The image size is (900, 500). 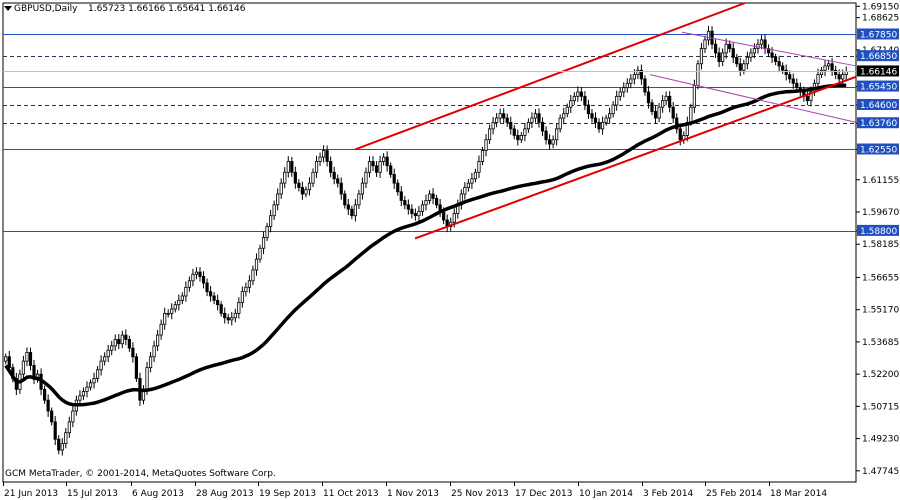 I want to click on x-tick-label-8: 17 Dec 2013, so click(x=544, y=494).